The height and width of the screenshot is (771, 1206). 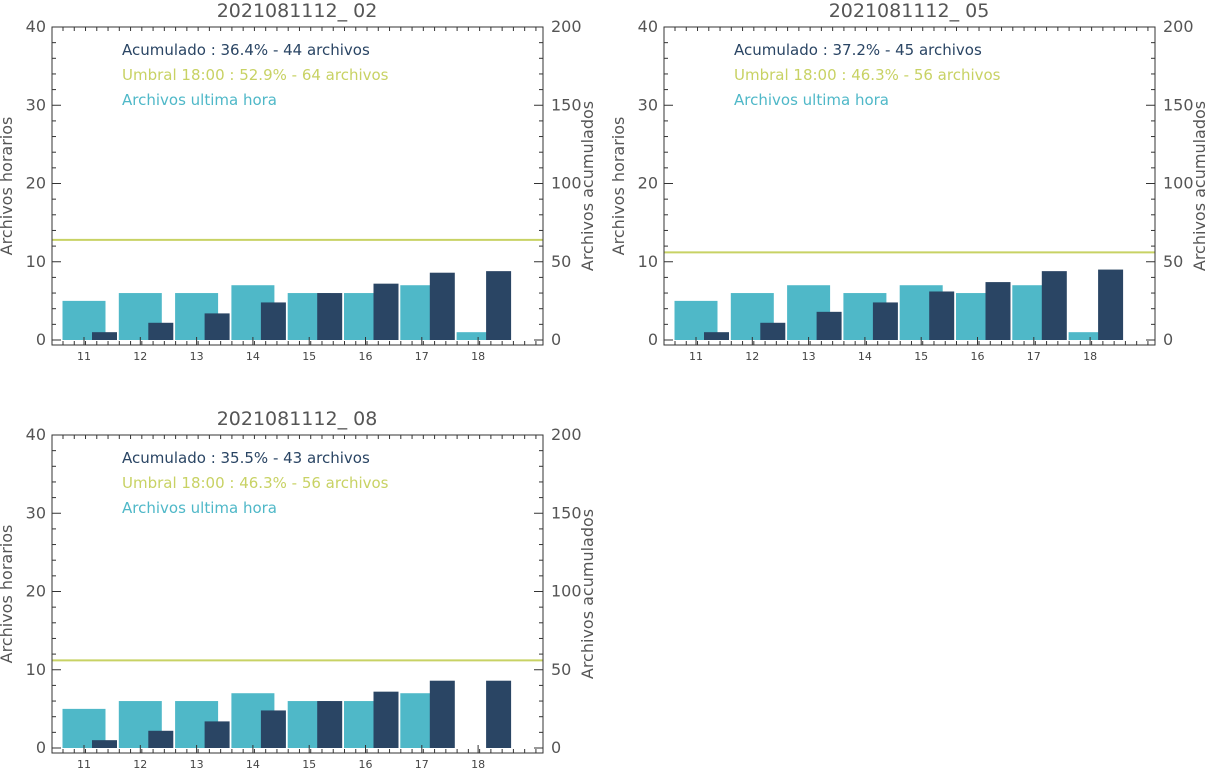 What do you see at coordinates (246, 458) in the screenshot?
I see `legend-cumulative: Acumulado : 35.5% - 43 archivos` at bounding box center [246, 458].